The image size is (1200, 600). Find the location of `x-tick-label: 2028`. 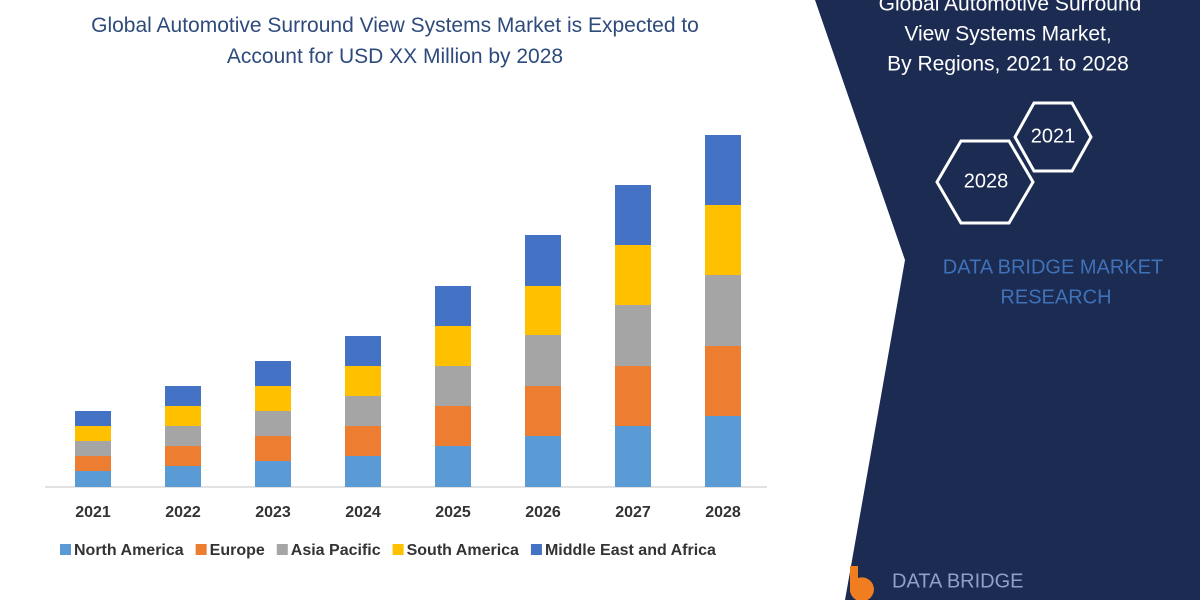

x-tick-label: 2028 is located at coordinates (723, 512).